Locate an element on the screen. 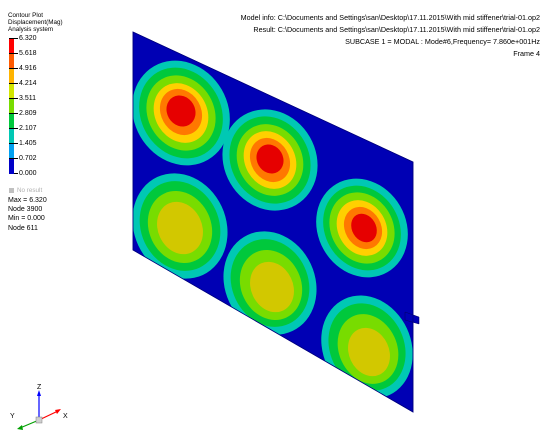 This screenshot has width=540, height=432. contour-hotspot-top-middle is located at coordinates (270, 160).